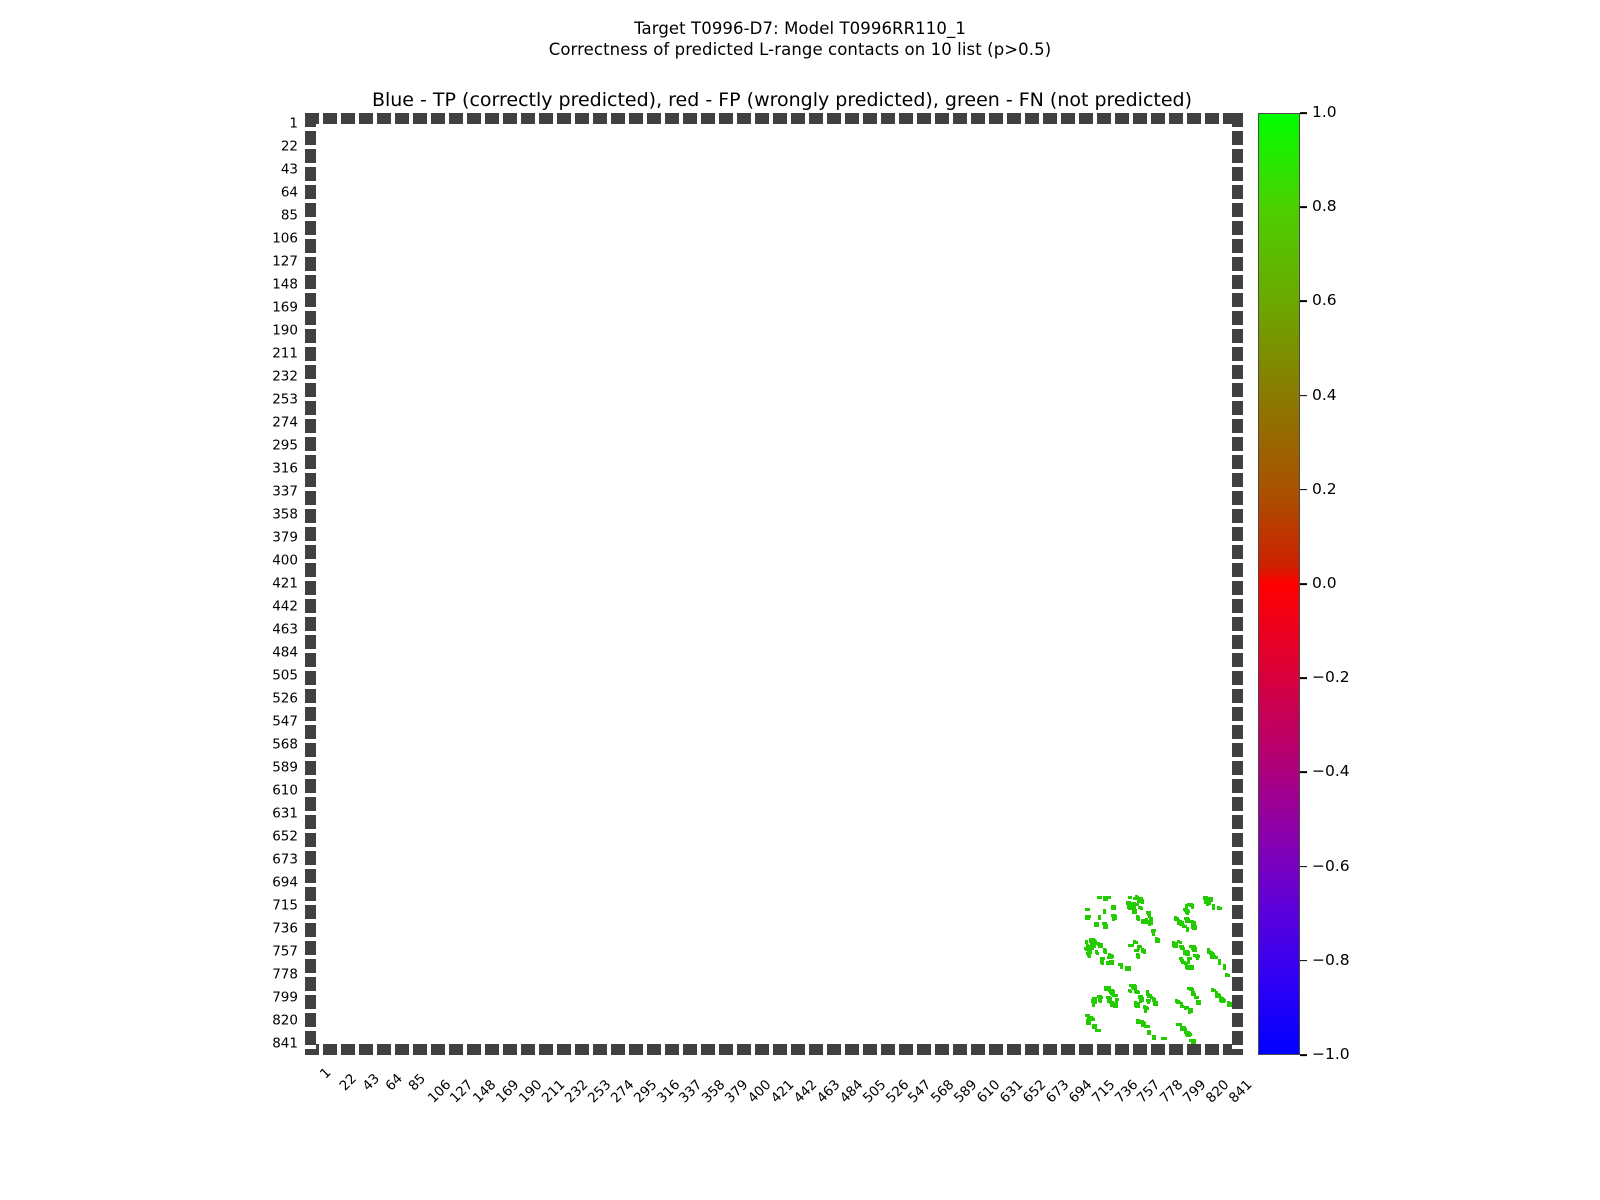 This screenshot has height=1200, width=1600. Describe the element at coordinates (285, 422) in the screenshot. I see `y-axis-tick-label: 274` at that location.